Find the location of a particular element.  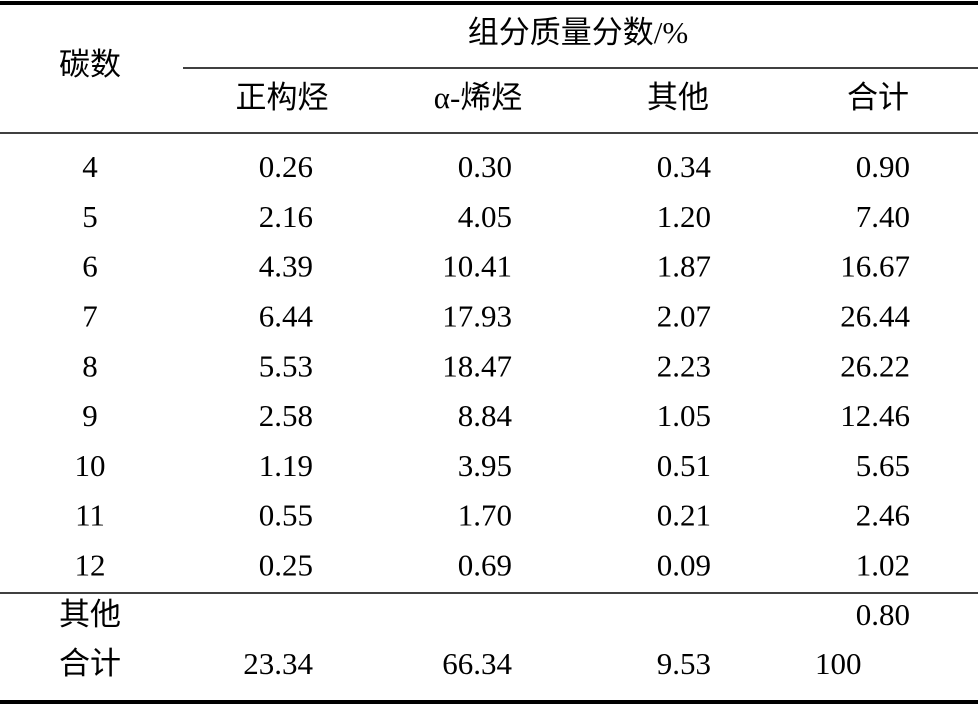

cell: 4.39 is located at coordinates (286, 266).